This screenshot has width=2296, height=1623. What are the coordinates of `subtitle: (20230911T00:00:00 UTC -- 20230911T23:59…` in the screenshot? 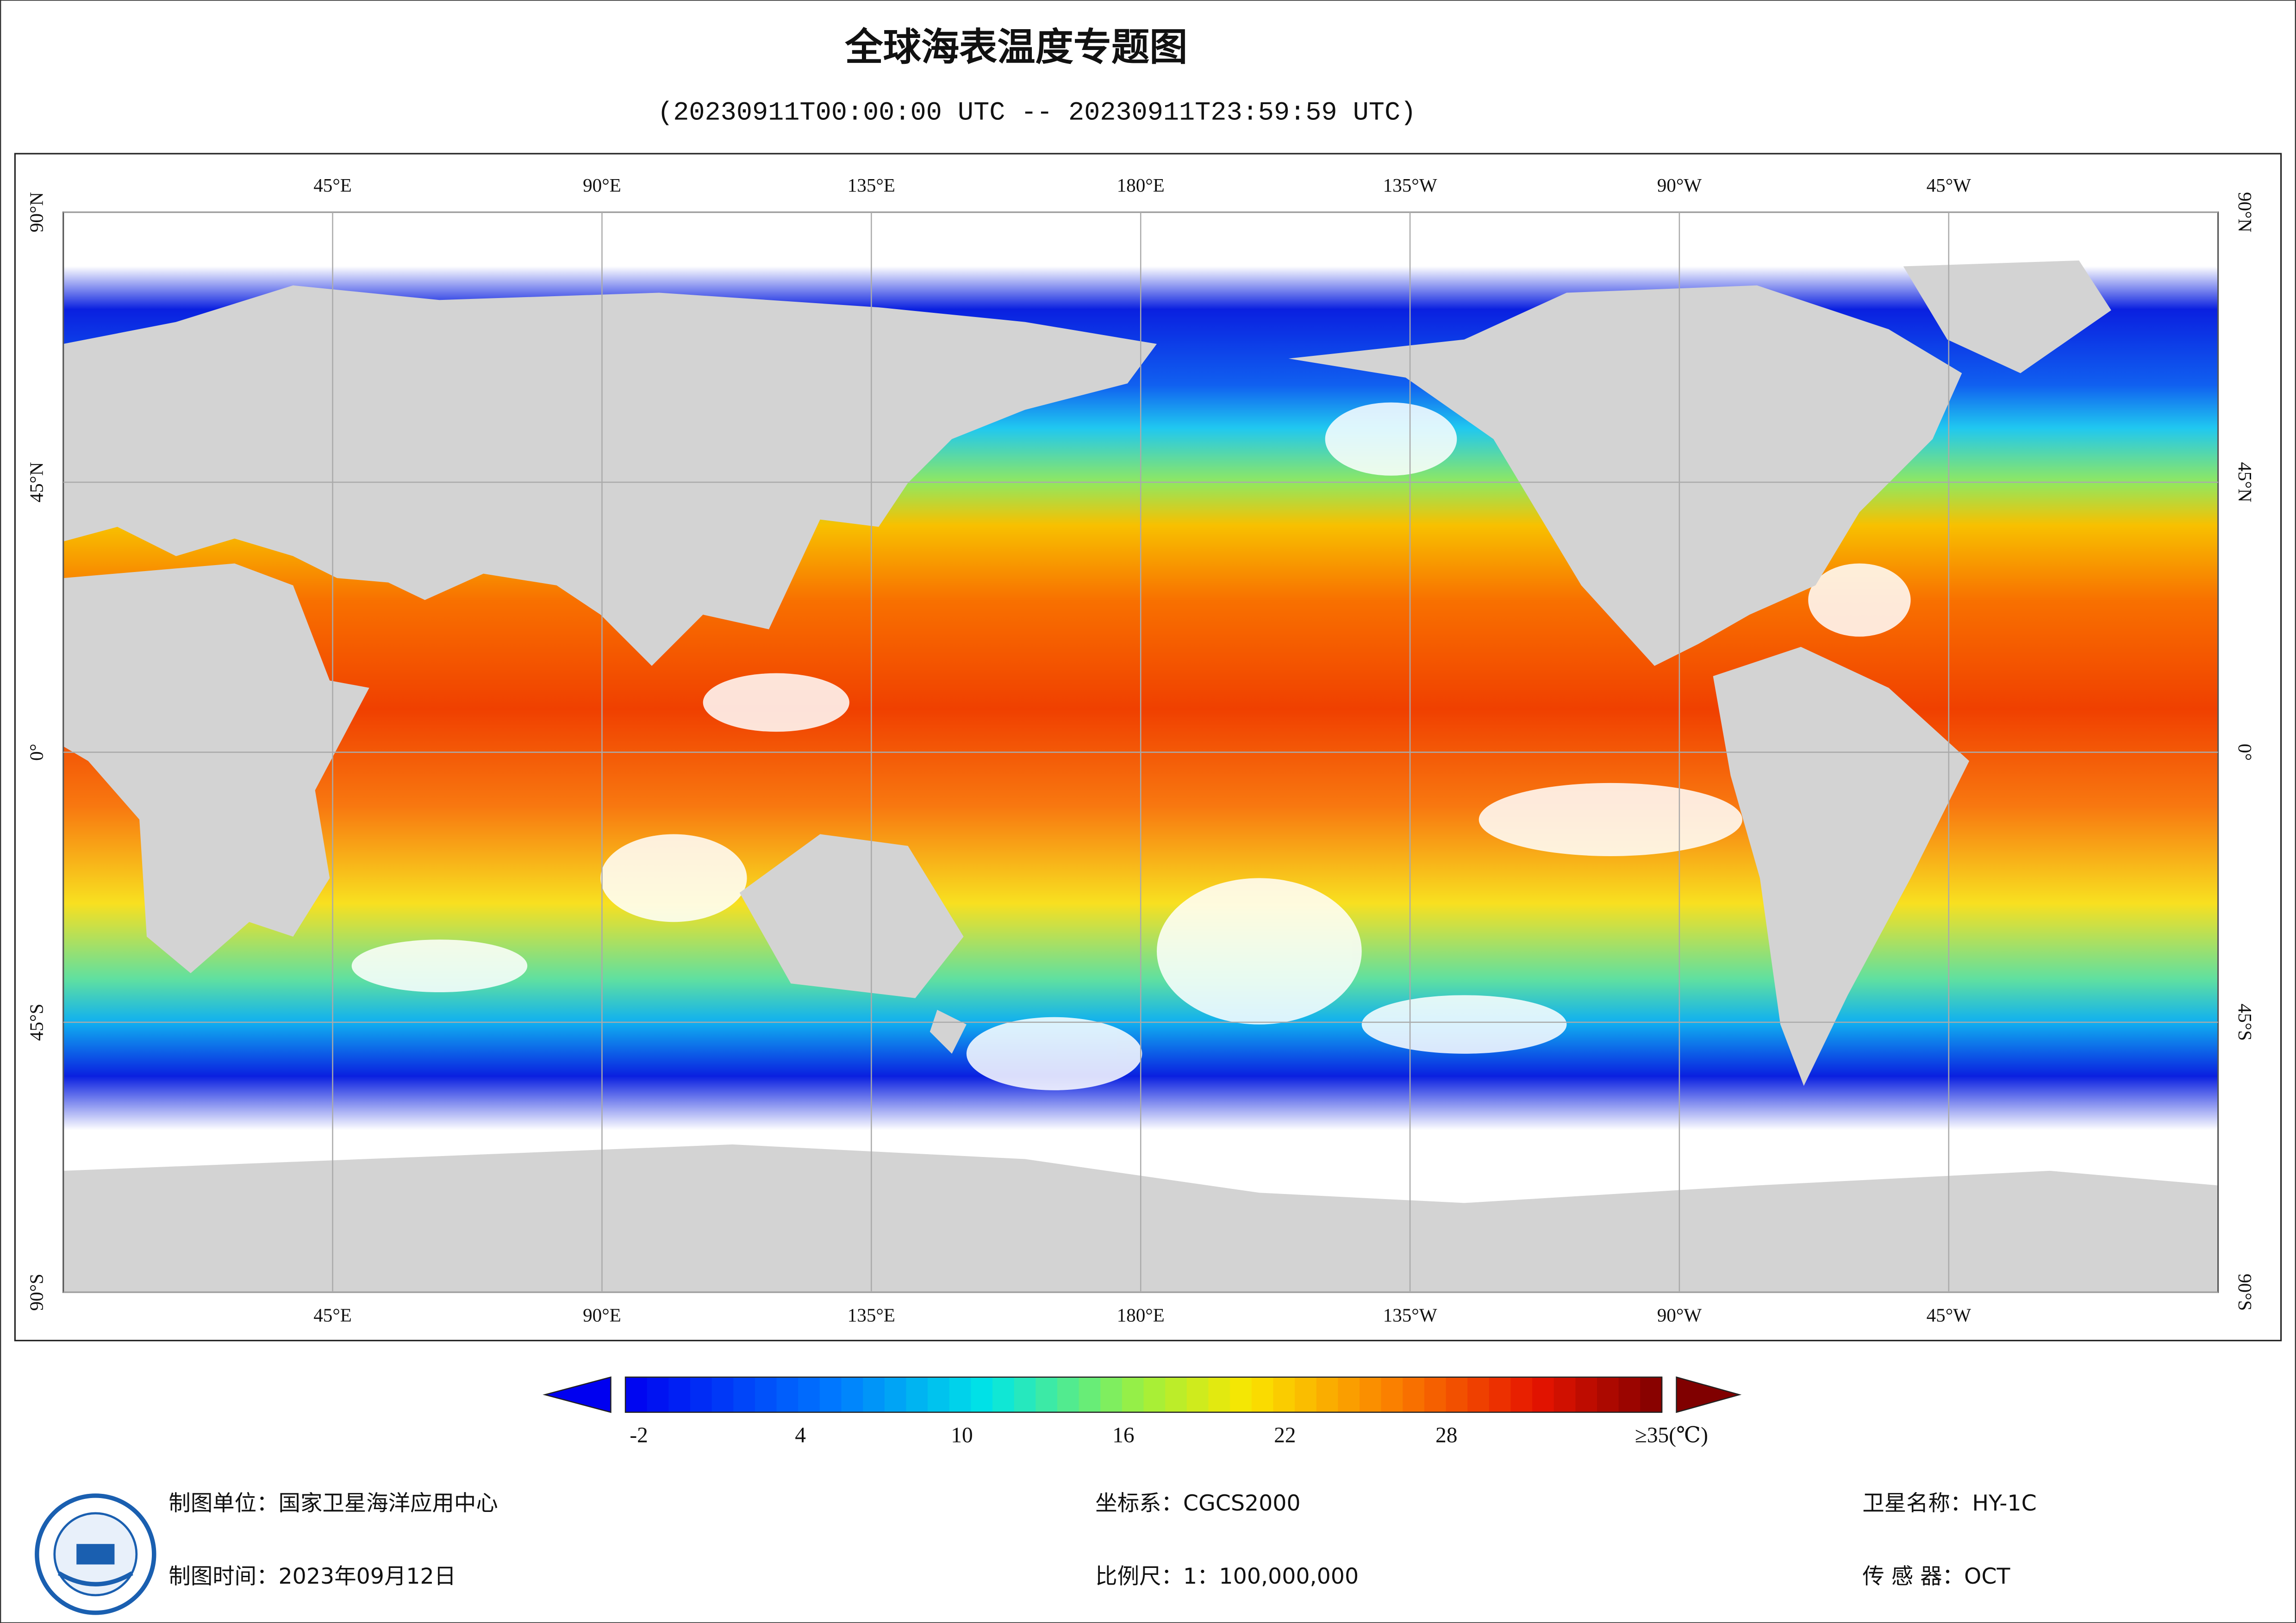 It's located at (1036, 113).